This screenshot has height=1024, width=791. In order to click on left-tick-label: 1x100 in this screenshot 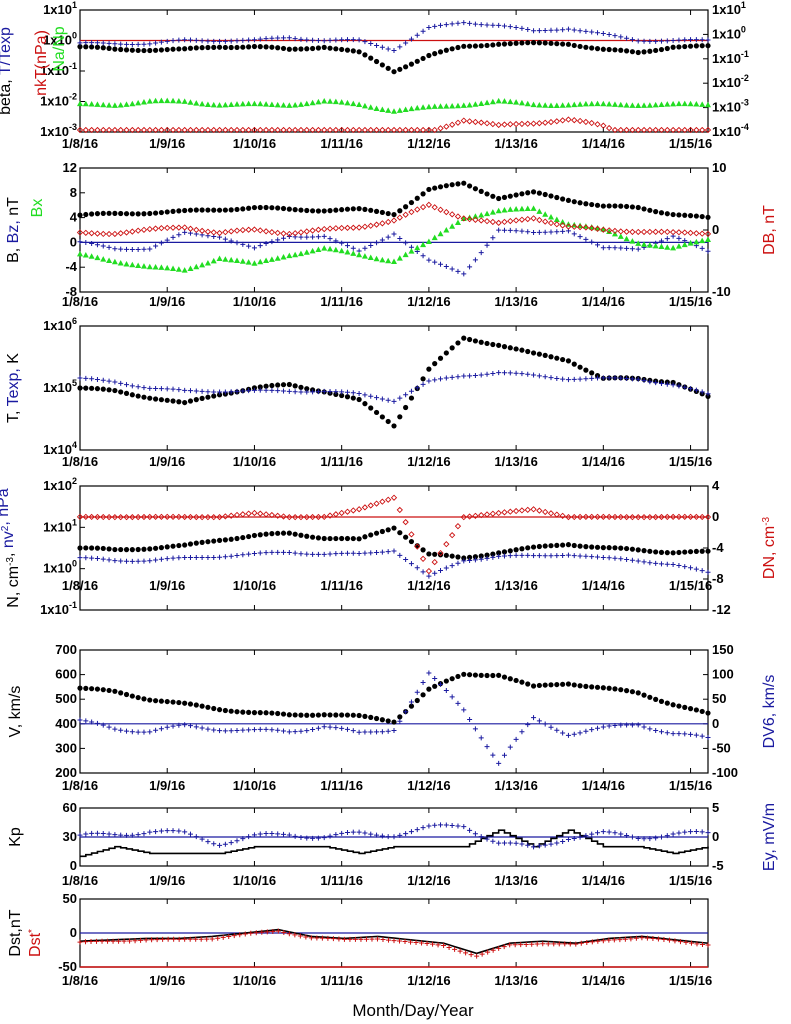, I will do `click(60, 39)`.